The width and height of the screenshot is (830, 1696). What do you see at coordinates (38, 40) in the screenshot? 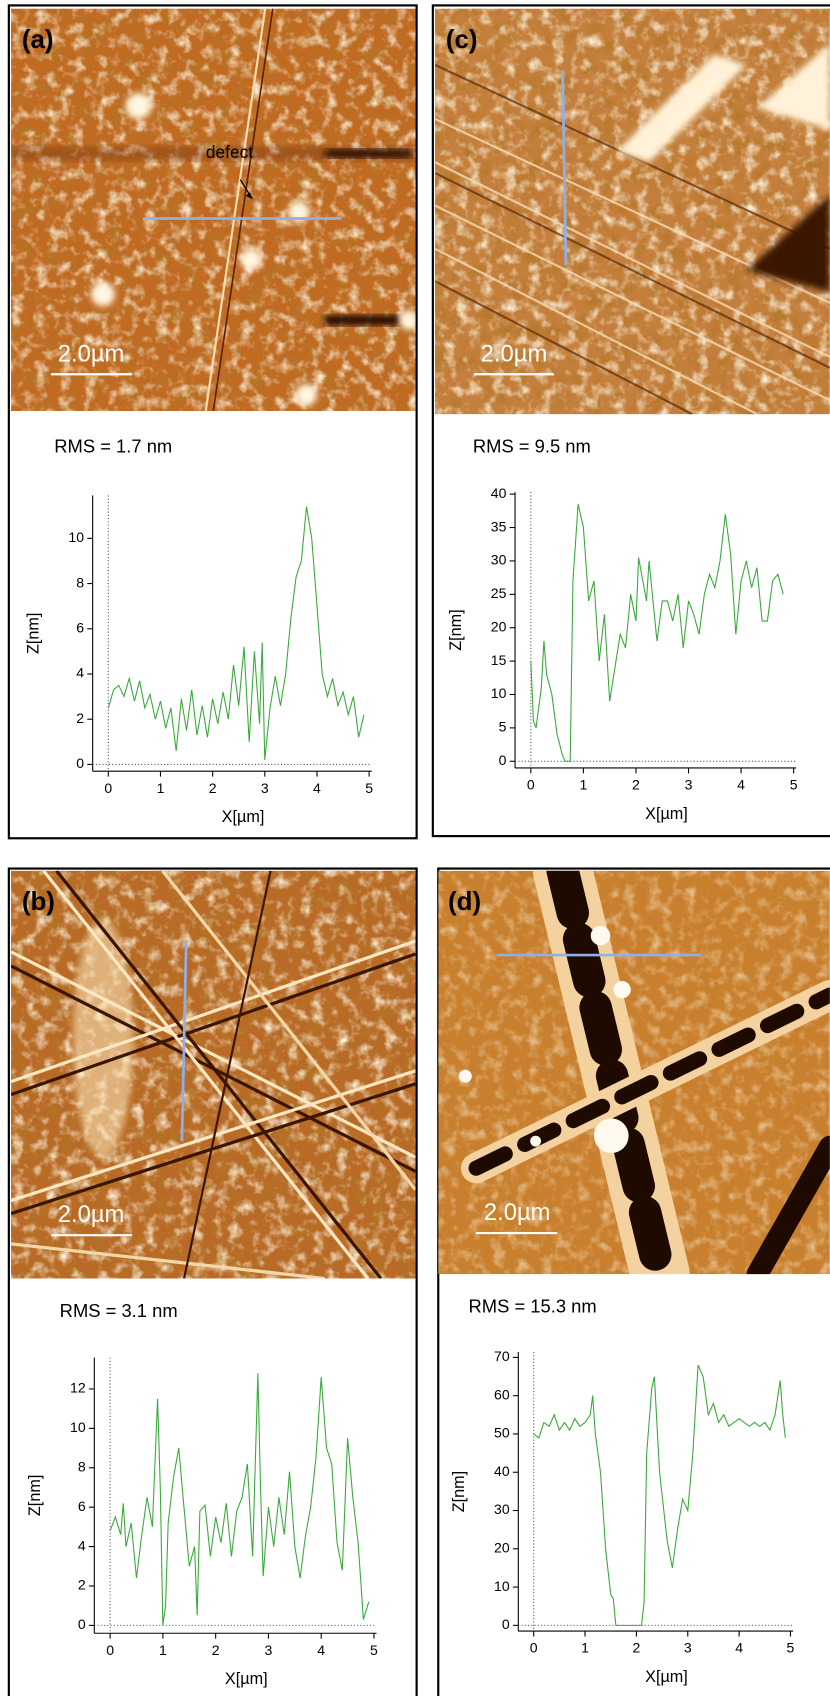
I see `panel-label: (a)` at bounding box center [38, 40].